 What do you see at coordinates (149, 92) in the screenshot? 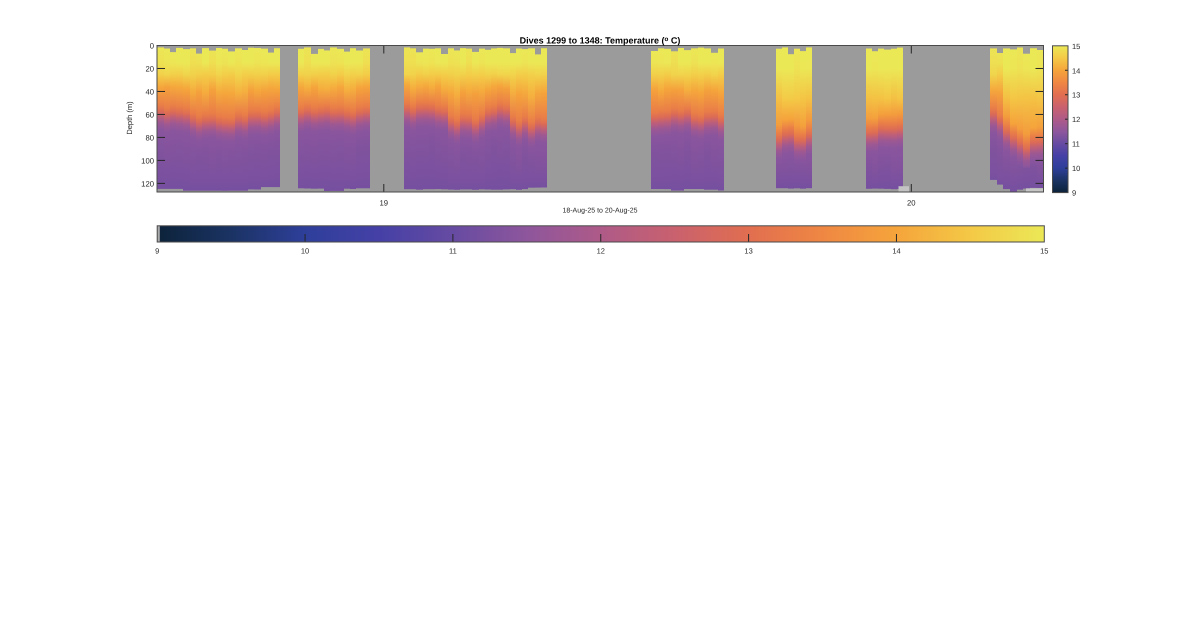
I see `svg-text: 40` at bounding box center [149, 92].